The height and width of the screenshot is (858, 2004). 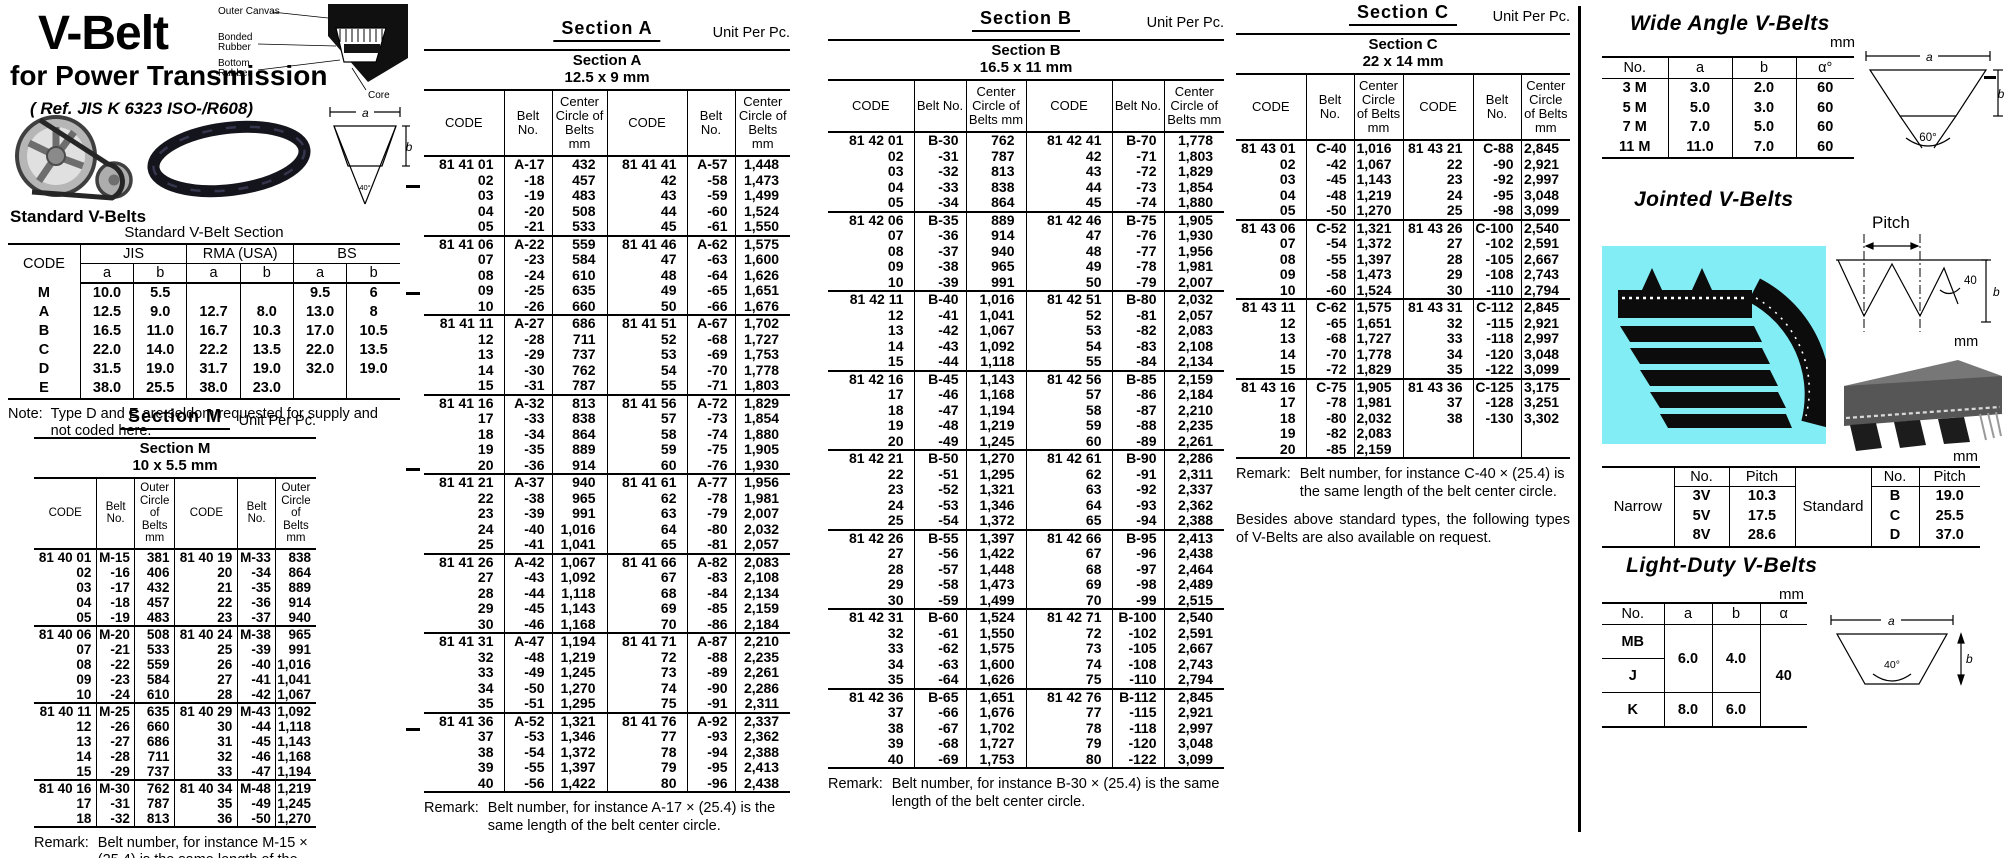 I want to click on table-row: 18 -47 1,194 58 -87 2,210, so click(x=1026, y=410).